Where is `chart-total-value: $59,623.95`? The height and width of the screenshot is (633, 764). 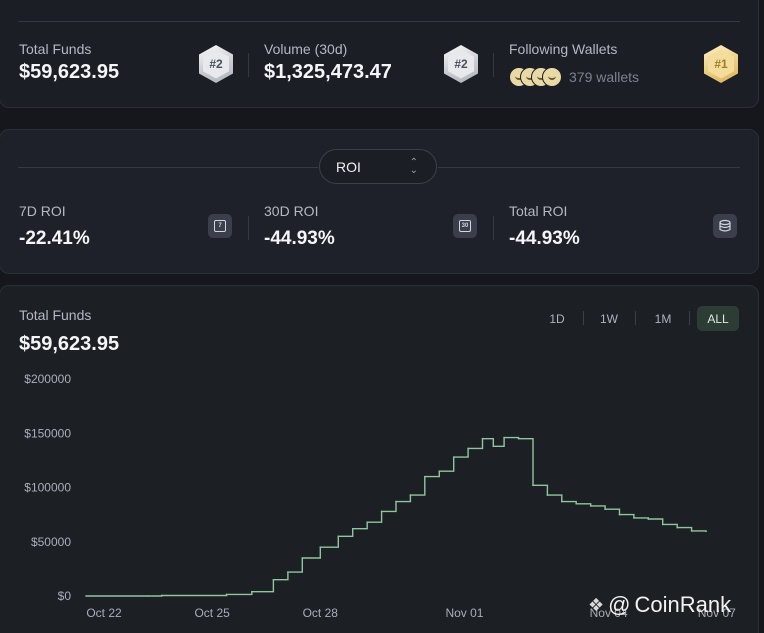 chart-total-value: $59,623.95 is located at coordinates (69, 344).